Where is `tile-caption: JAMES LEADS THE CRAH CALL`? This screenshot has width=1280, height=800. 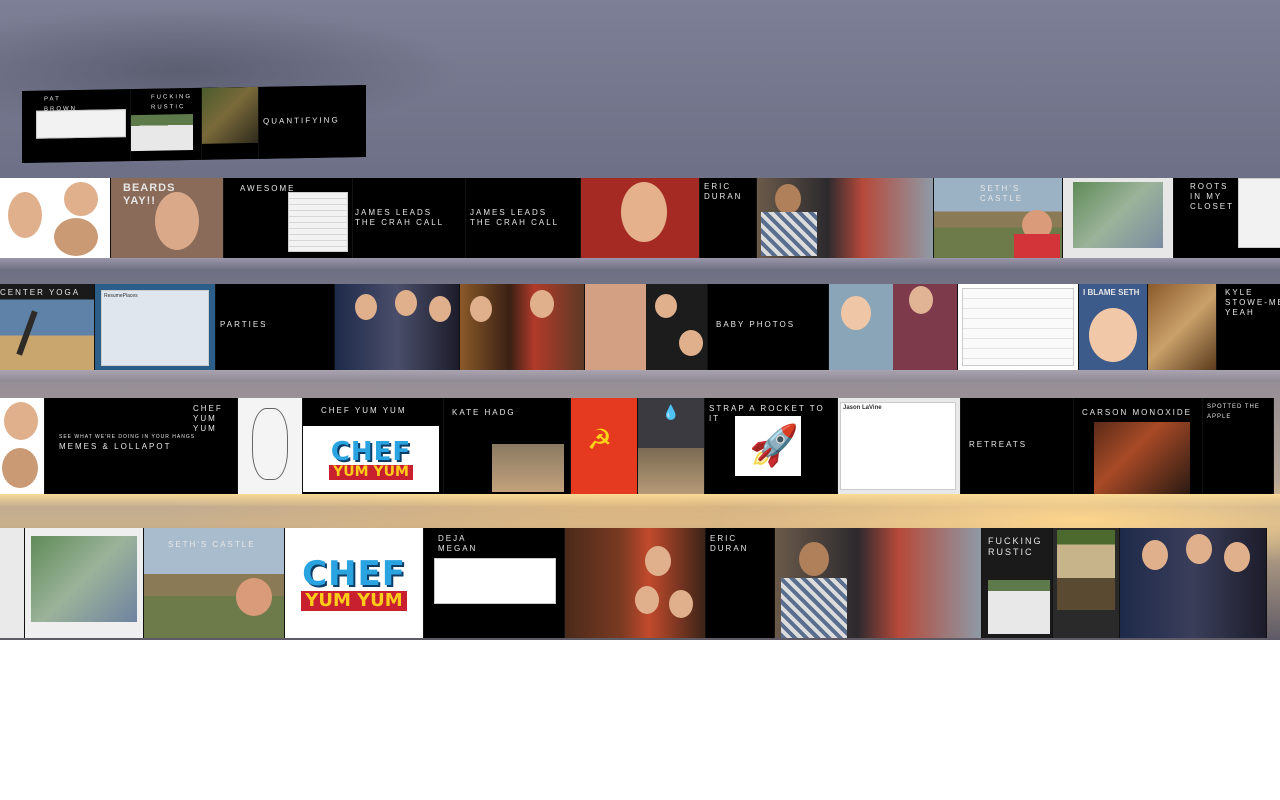
tile-caption: JAMES LEADS THE CRAH CALL is located at coordinates (400, 217).